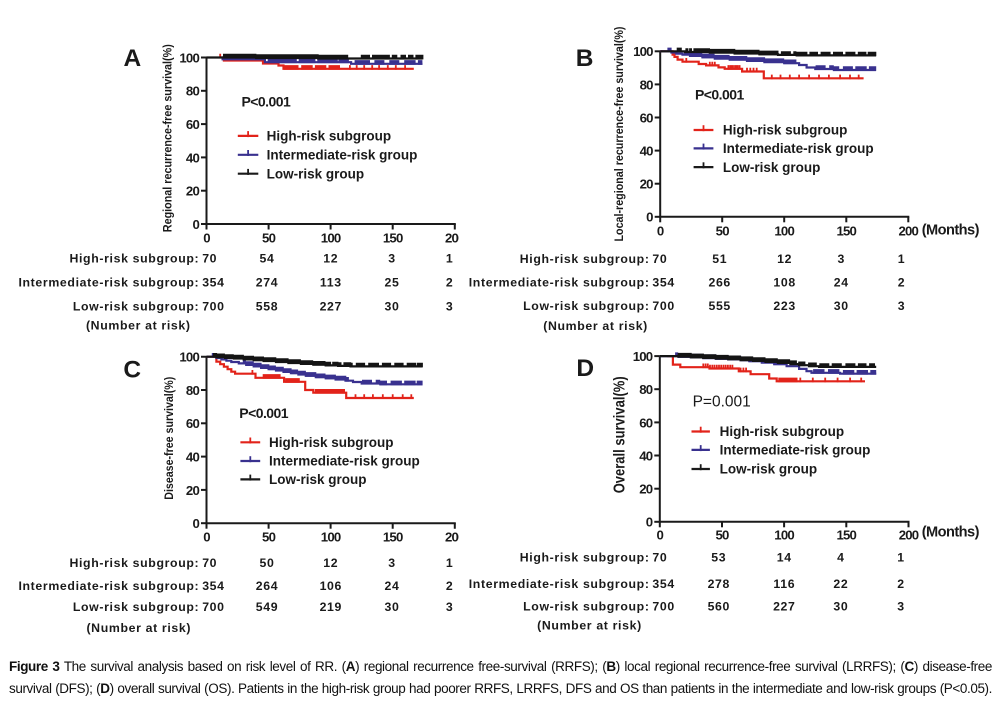  What do you see at coordinates (132, 370) in the screenshot?
I see `svg-text: C` at bounding box center [132, 370].